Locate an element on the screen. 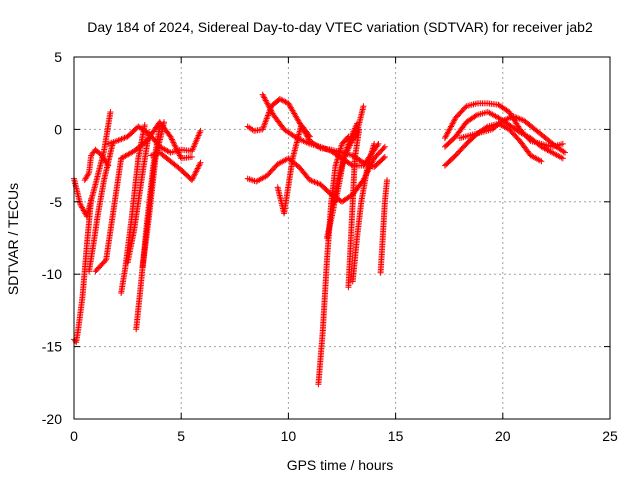  x-tick-label: 25 is located at coordinates (610, 436).